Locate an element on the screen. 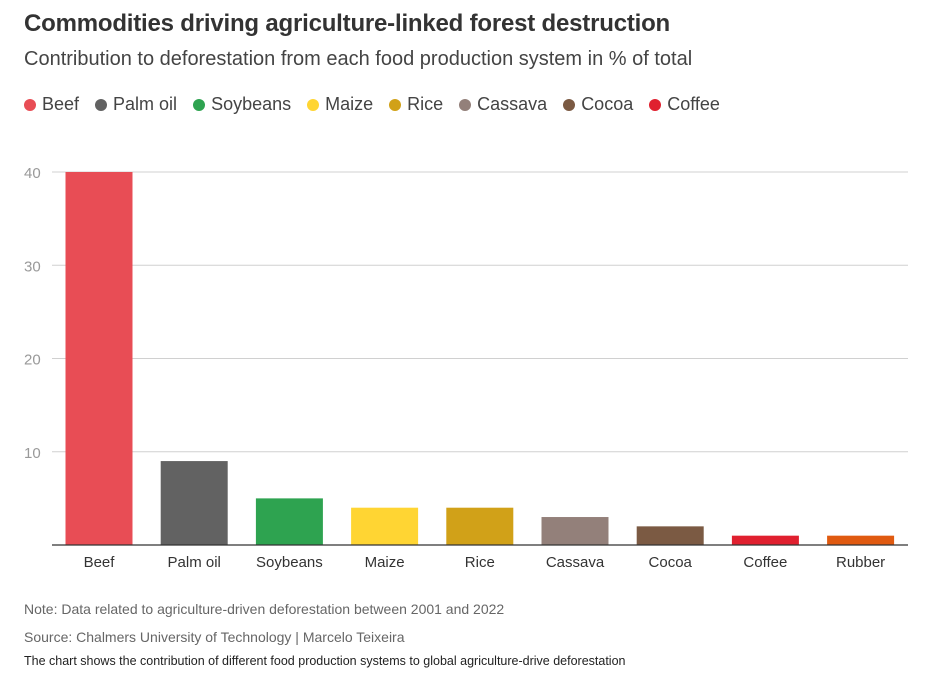 The width and height of the screenshot is (928, 697). y-tick-label: 10 is located at coordinates (32, 453).